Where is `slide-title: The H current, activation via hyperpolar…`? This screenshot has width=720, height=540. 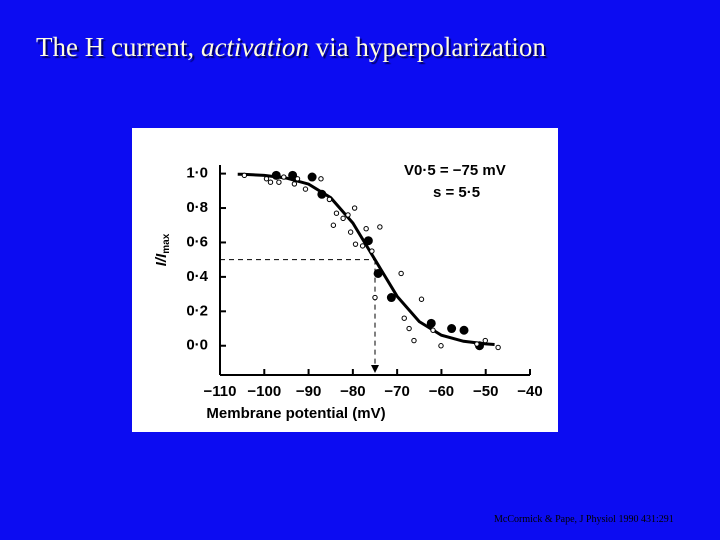
slide-title: The H current, activation via hyperpolar… is located at coordinates (291, 47).